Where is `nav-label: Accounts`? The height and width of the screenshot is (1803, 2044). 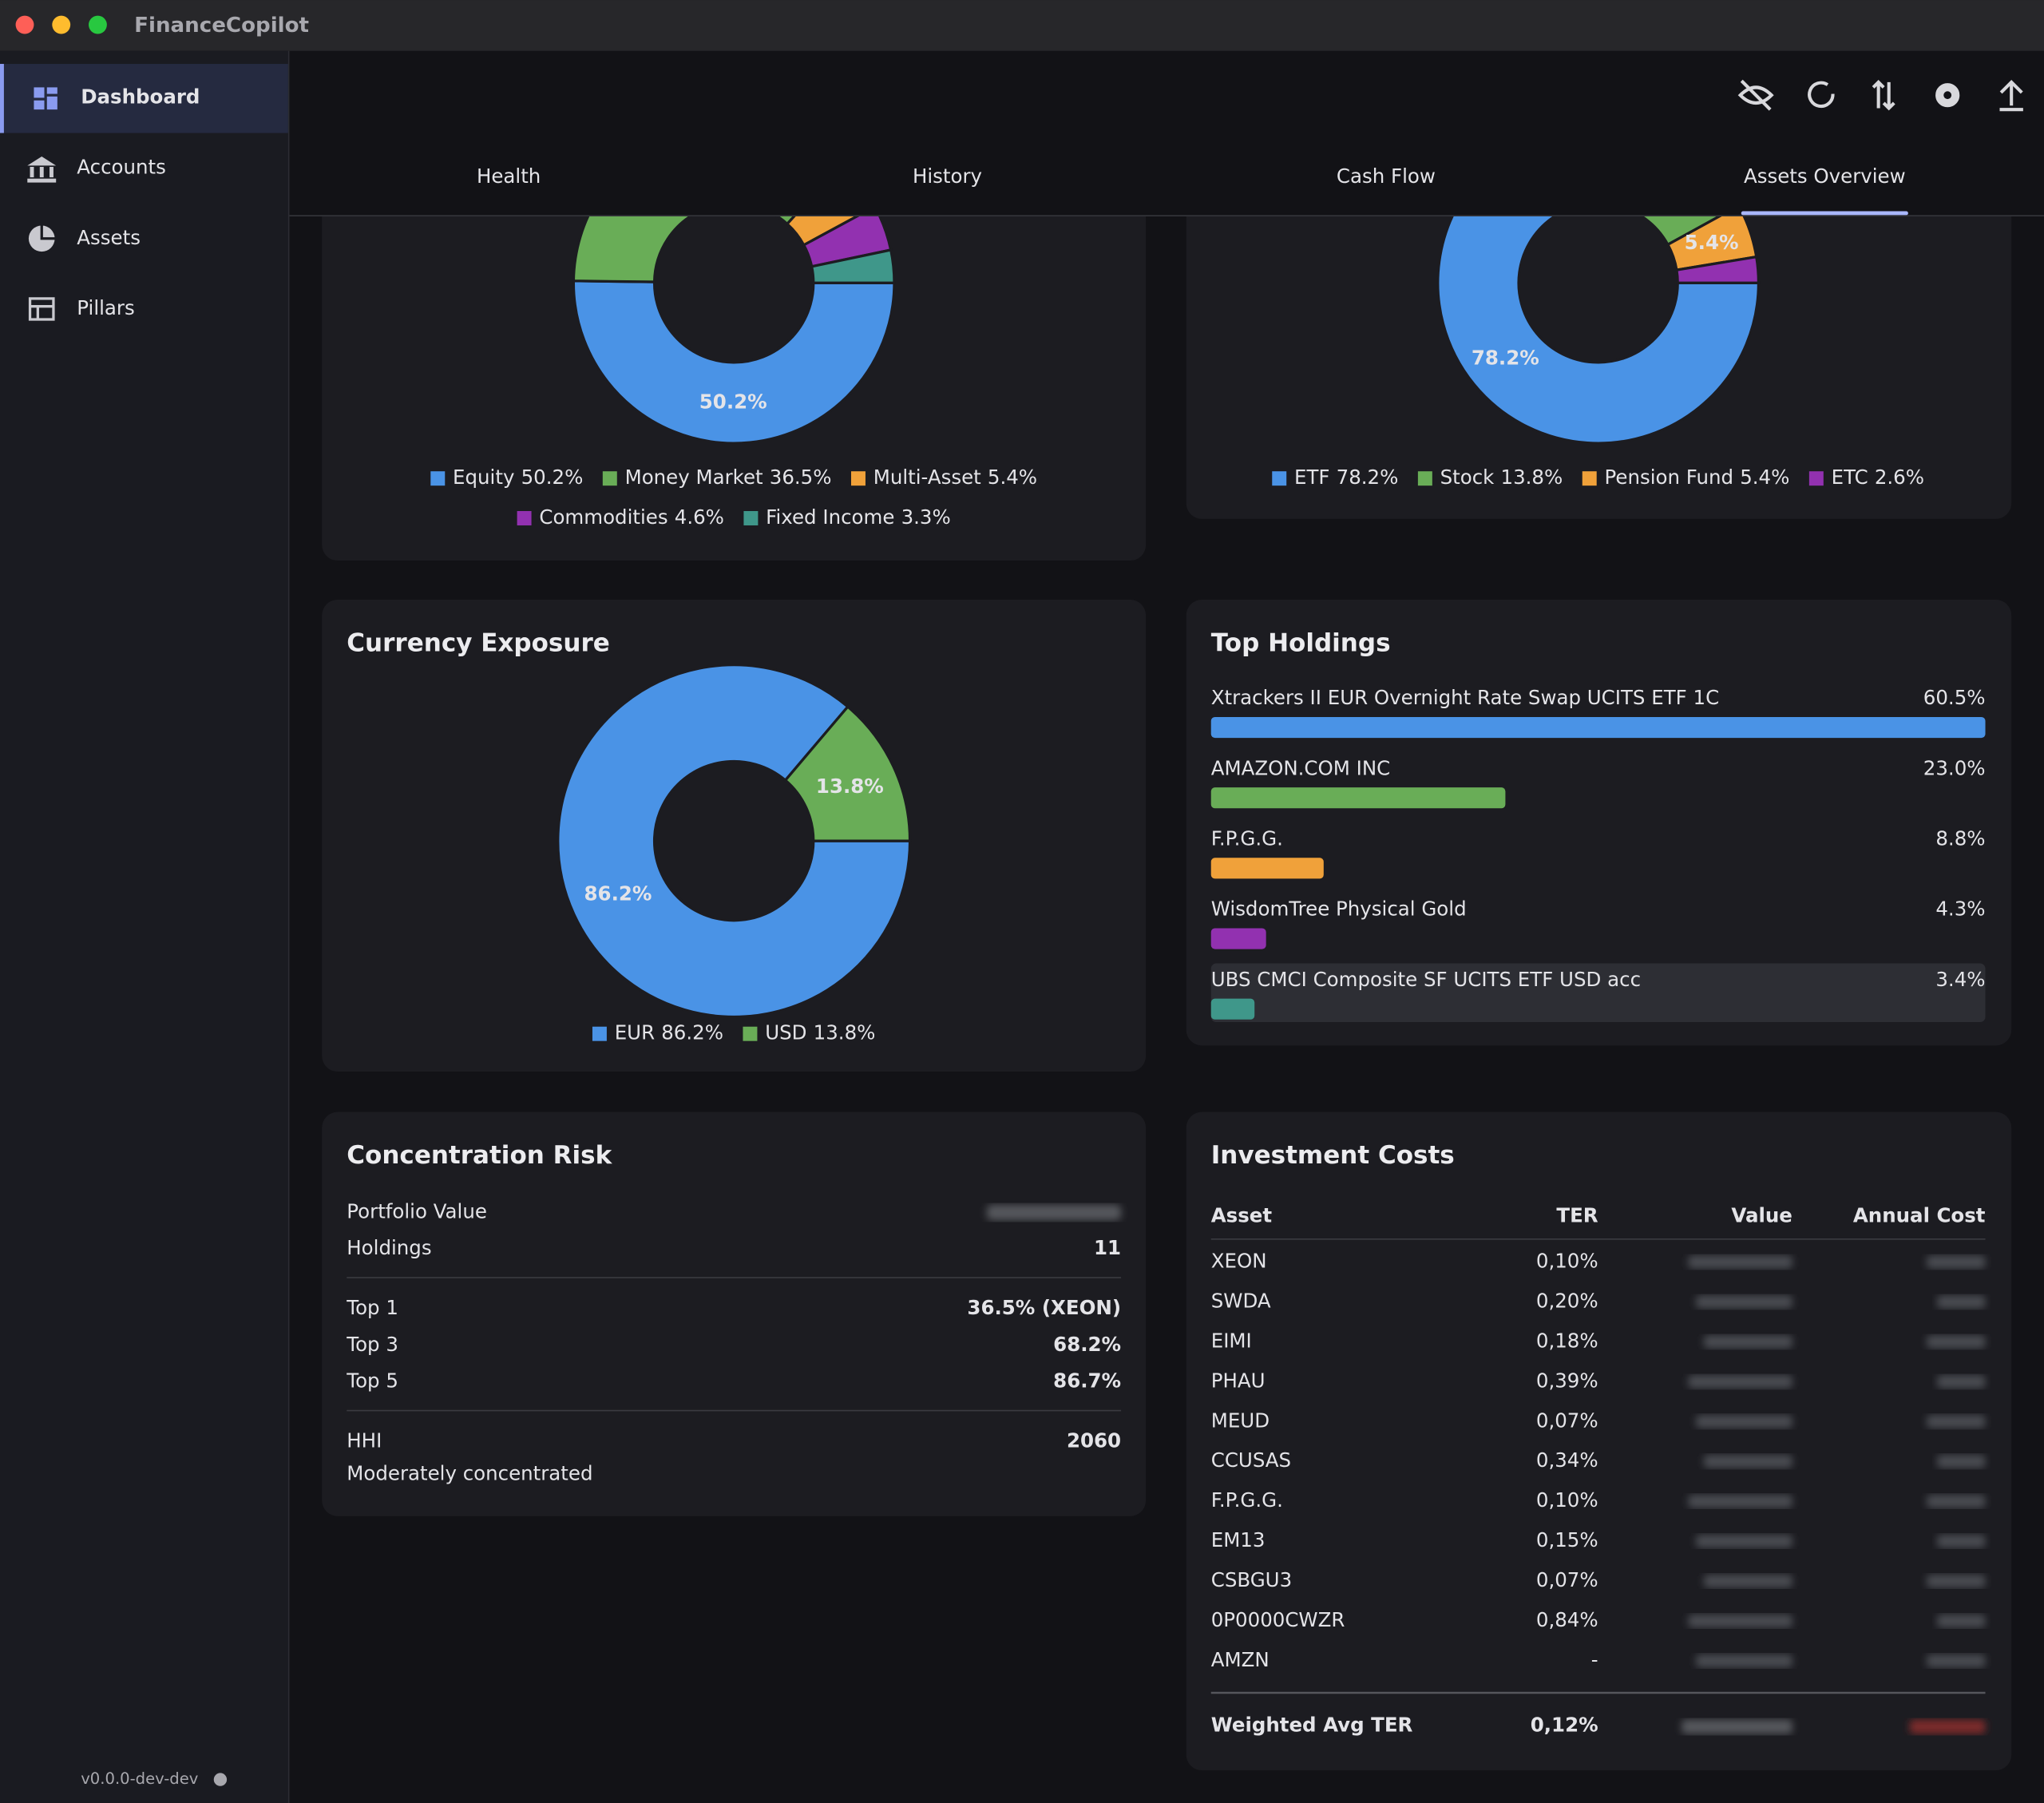
nav-label: Accounts is located at coordinates (121, 167).